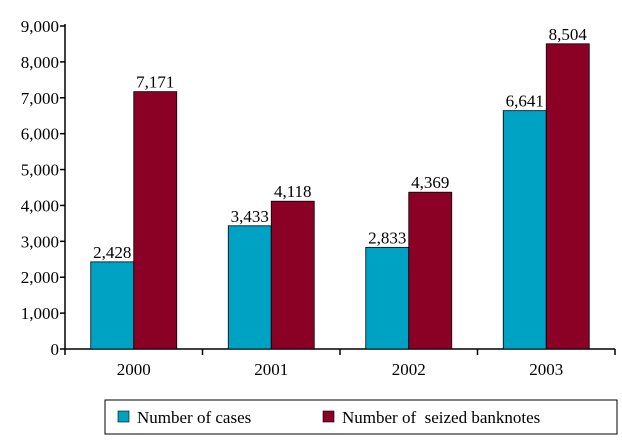  What do you see at coordinates (194, 417) in the screenshot?
I see `legend-label-cases: Number of cases` at bounding box center [194, 417].